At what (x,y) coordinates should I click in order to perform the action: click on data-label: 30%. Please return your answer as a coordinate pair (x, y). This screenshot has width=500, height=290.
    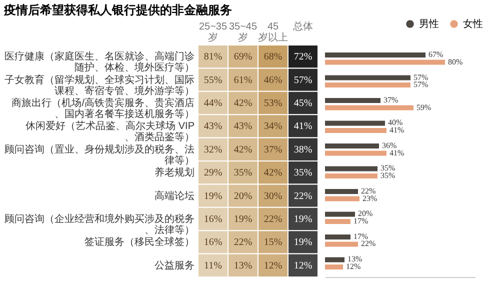
    Looking at the image, I should click on (273, 196).